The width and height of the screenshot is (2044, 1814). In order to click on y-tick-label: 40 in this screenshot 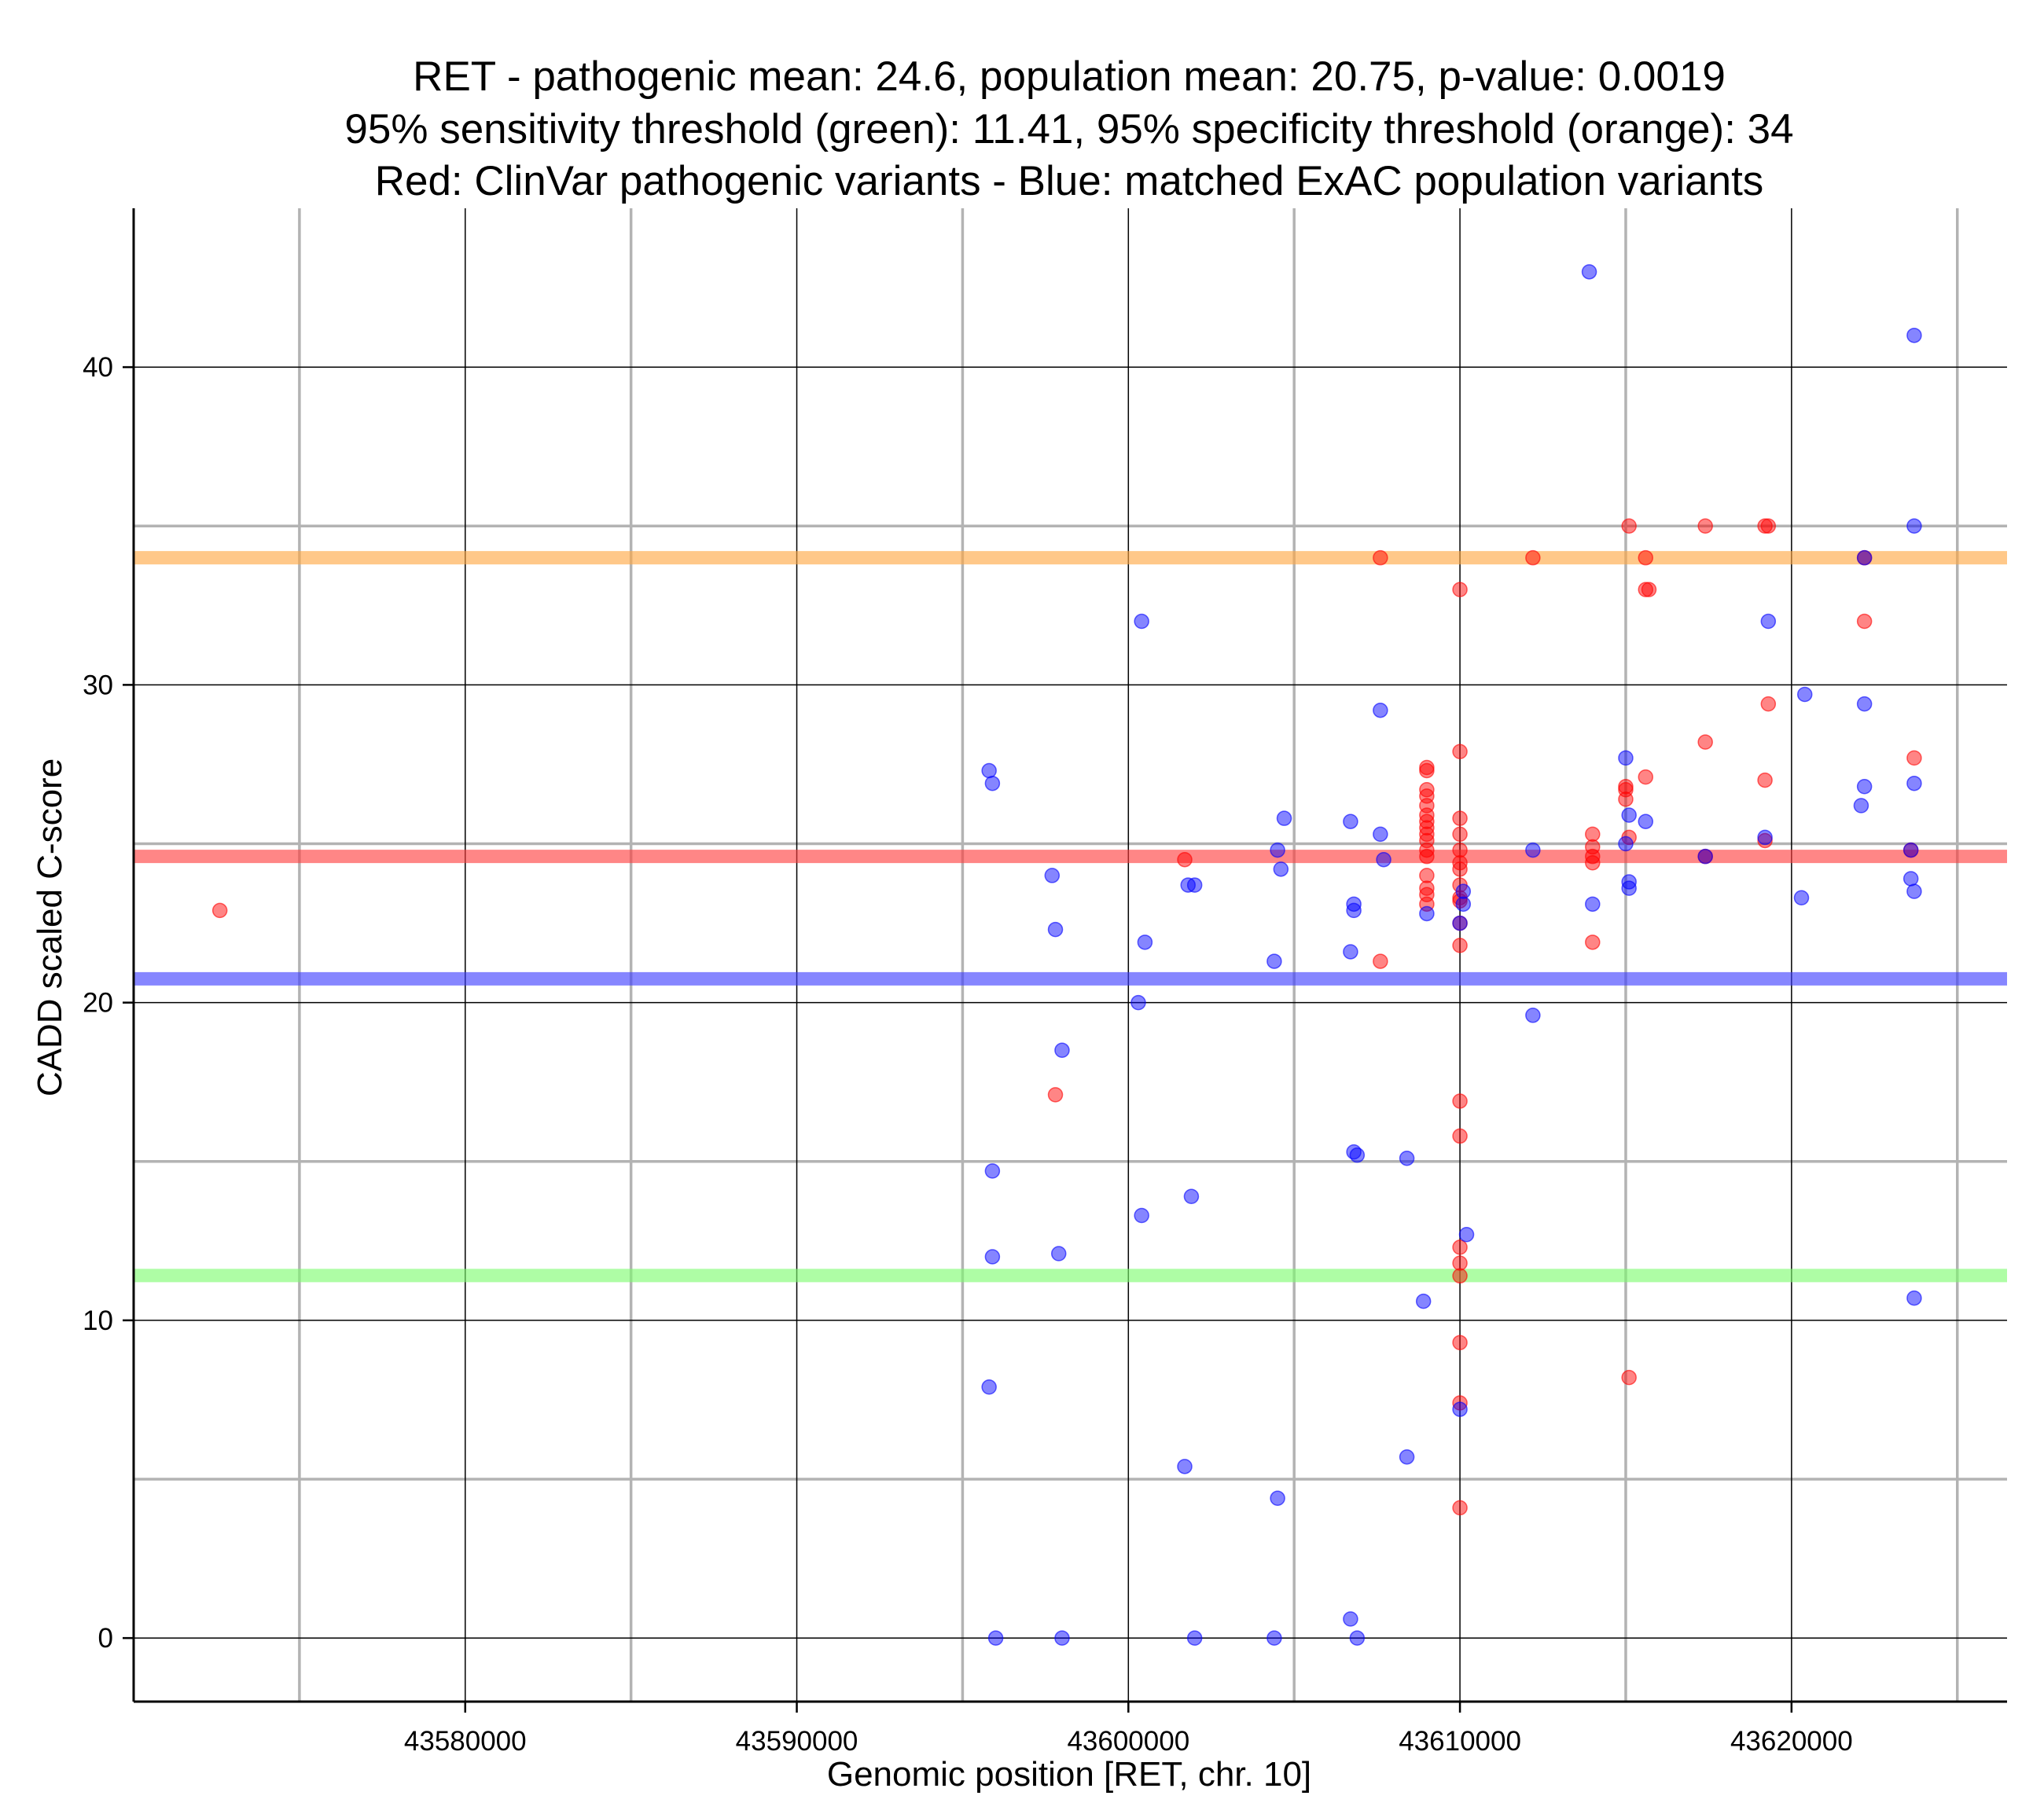, I will do `click(98, 367)`.